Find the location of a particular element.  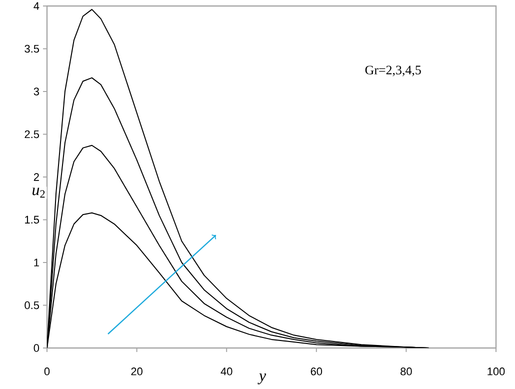

x-tick-label: 20 is located at coordinates (136, 372).